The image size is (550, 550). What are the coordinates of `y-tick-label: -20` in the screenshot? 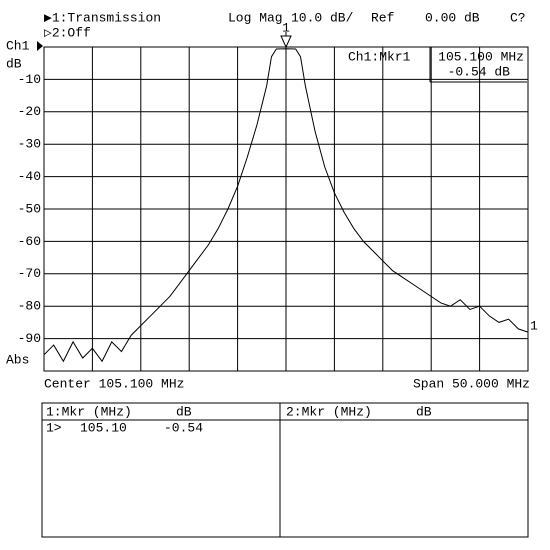 It's located at (29, 111).